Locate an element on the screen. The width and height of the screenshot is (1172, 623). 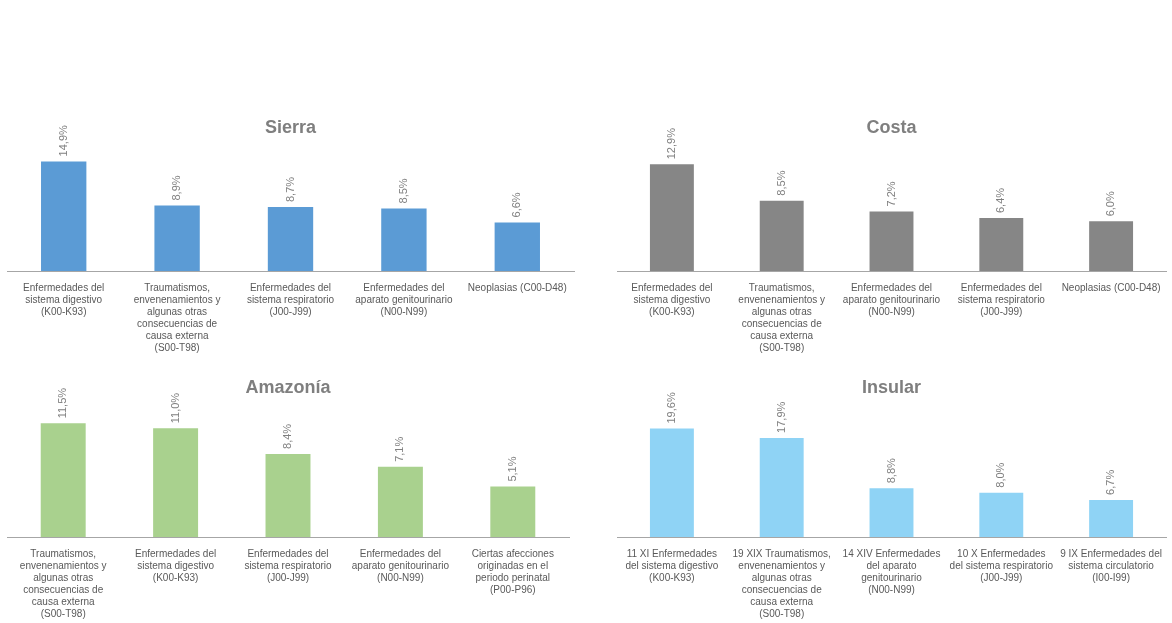
data-label: 6,7% is located at coordinates (1110, 482).